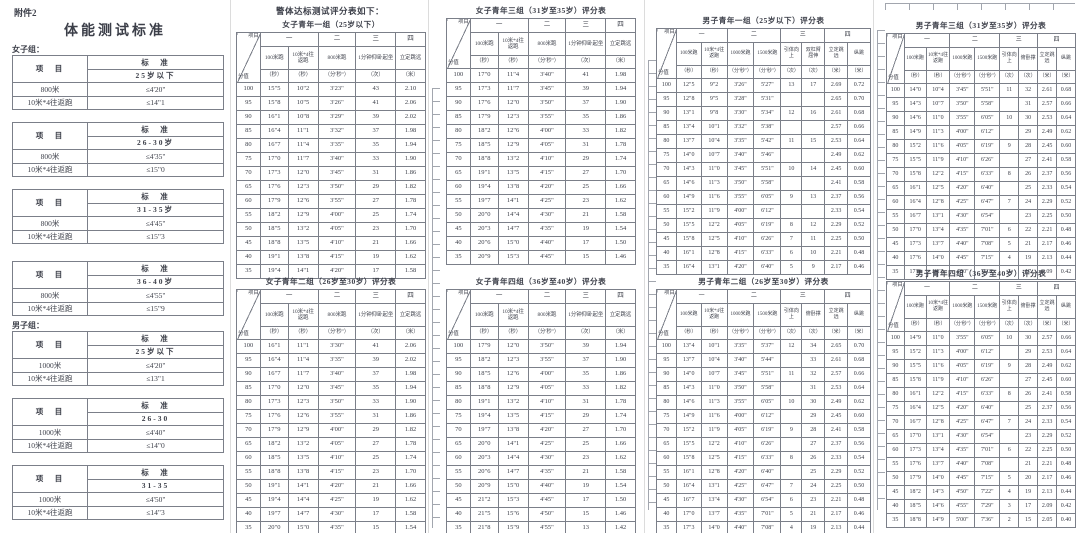  Describe the element at coordinates (987, 422) in the screenshot. I see `score-cell: 6'47"` at that location.